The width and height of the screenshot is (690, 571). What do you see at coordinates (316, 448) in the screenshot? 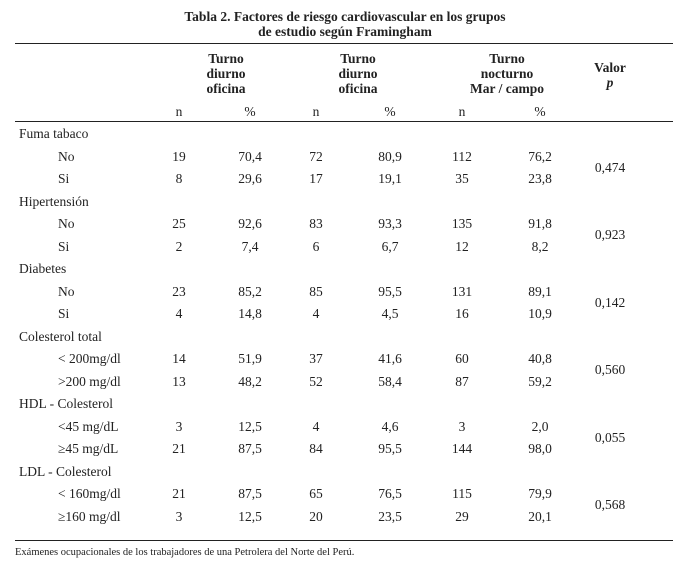
I see `cell-n2: 84` at bounding box center [316, 448].